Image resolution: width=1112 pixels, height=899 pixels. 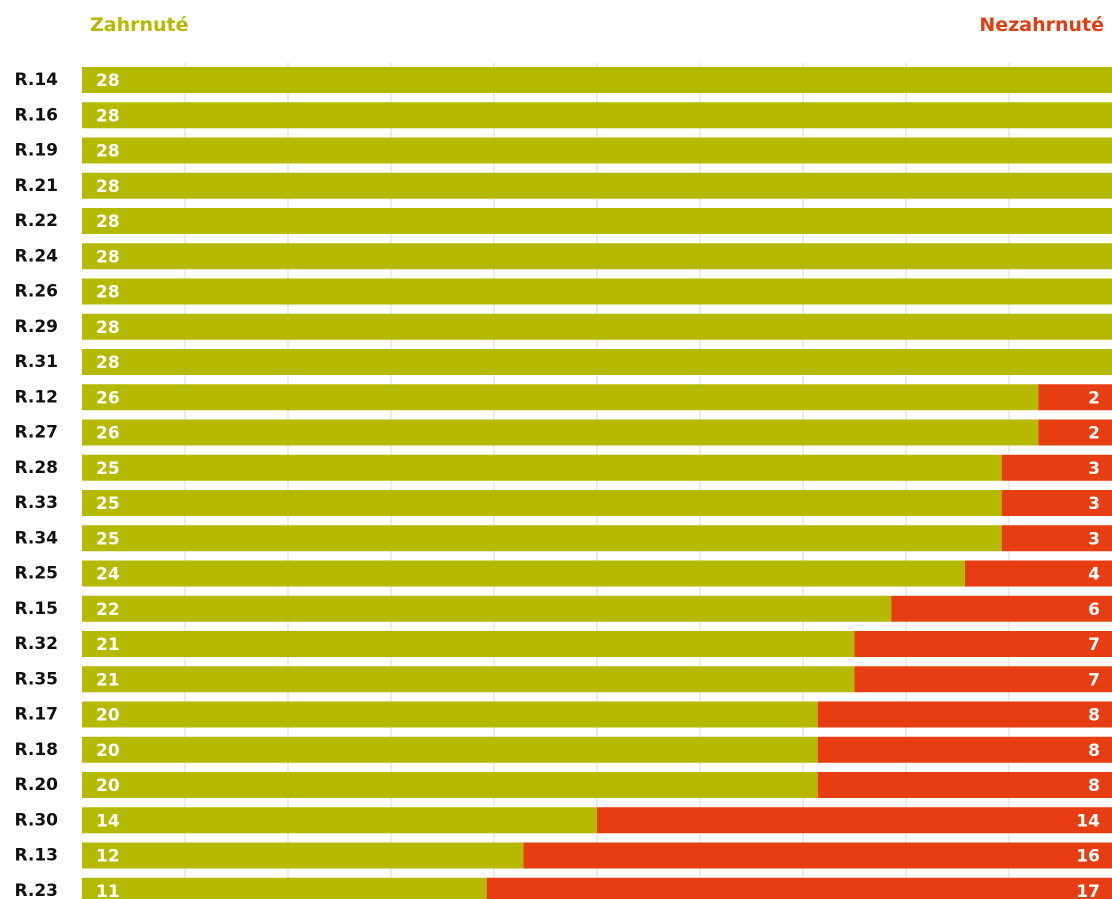 What do you see at coordinates (108, 610) in the screenshot?
I see `value-label-included: 22` at bounding box center [108, 610].